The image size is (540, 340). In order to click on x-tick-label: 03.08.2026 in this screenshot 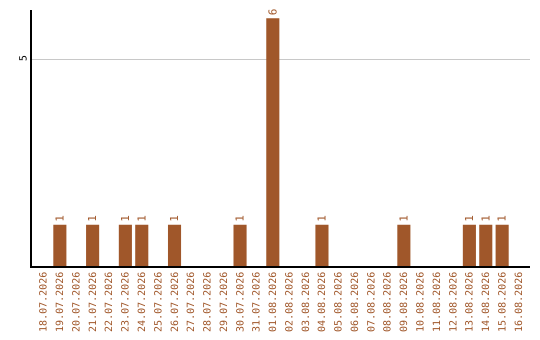, I will do `click(306, 302)`.